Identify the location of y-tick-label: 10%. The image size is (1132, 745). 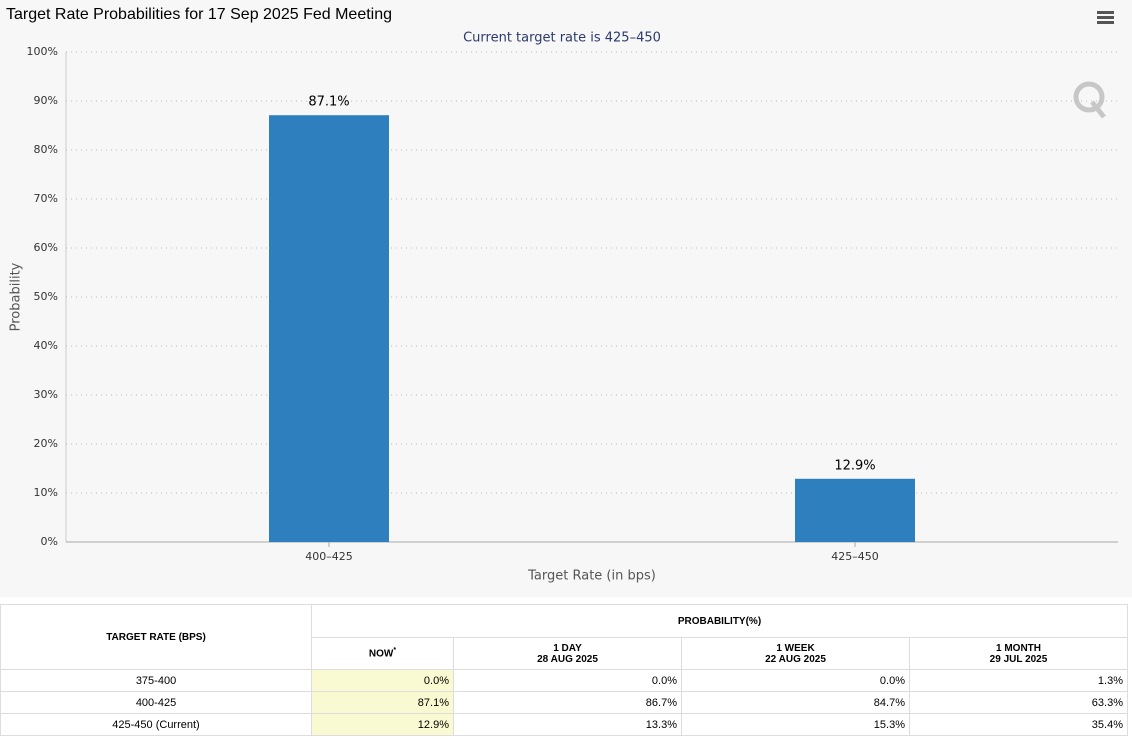
(46, 492).